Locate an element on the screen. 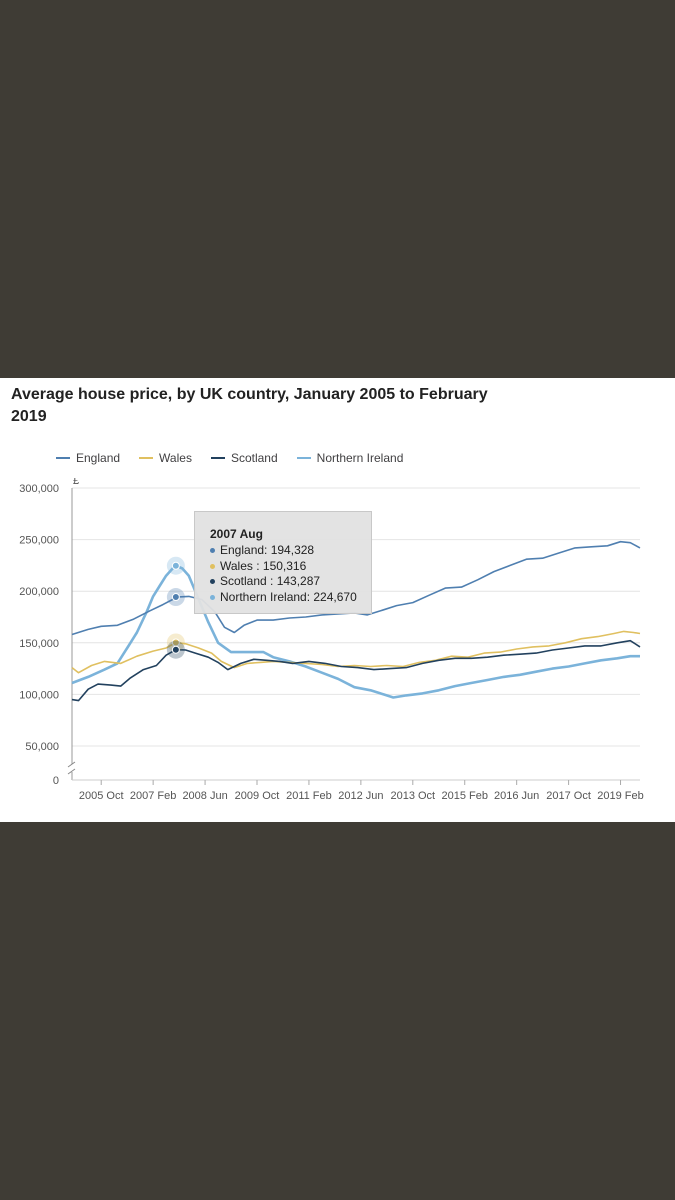 The image size is (675, 1200). legend-item-northern-ireland: Northern Ireland is located at coordinates (350, 458).